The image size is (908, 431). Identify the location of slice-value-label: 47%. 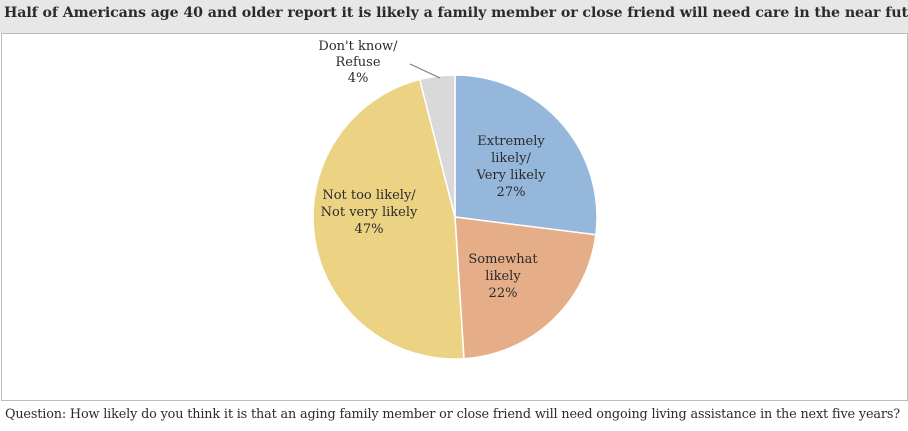
(369, 229).